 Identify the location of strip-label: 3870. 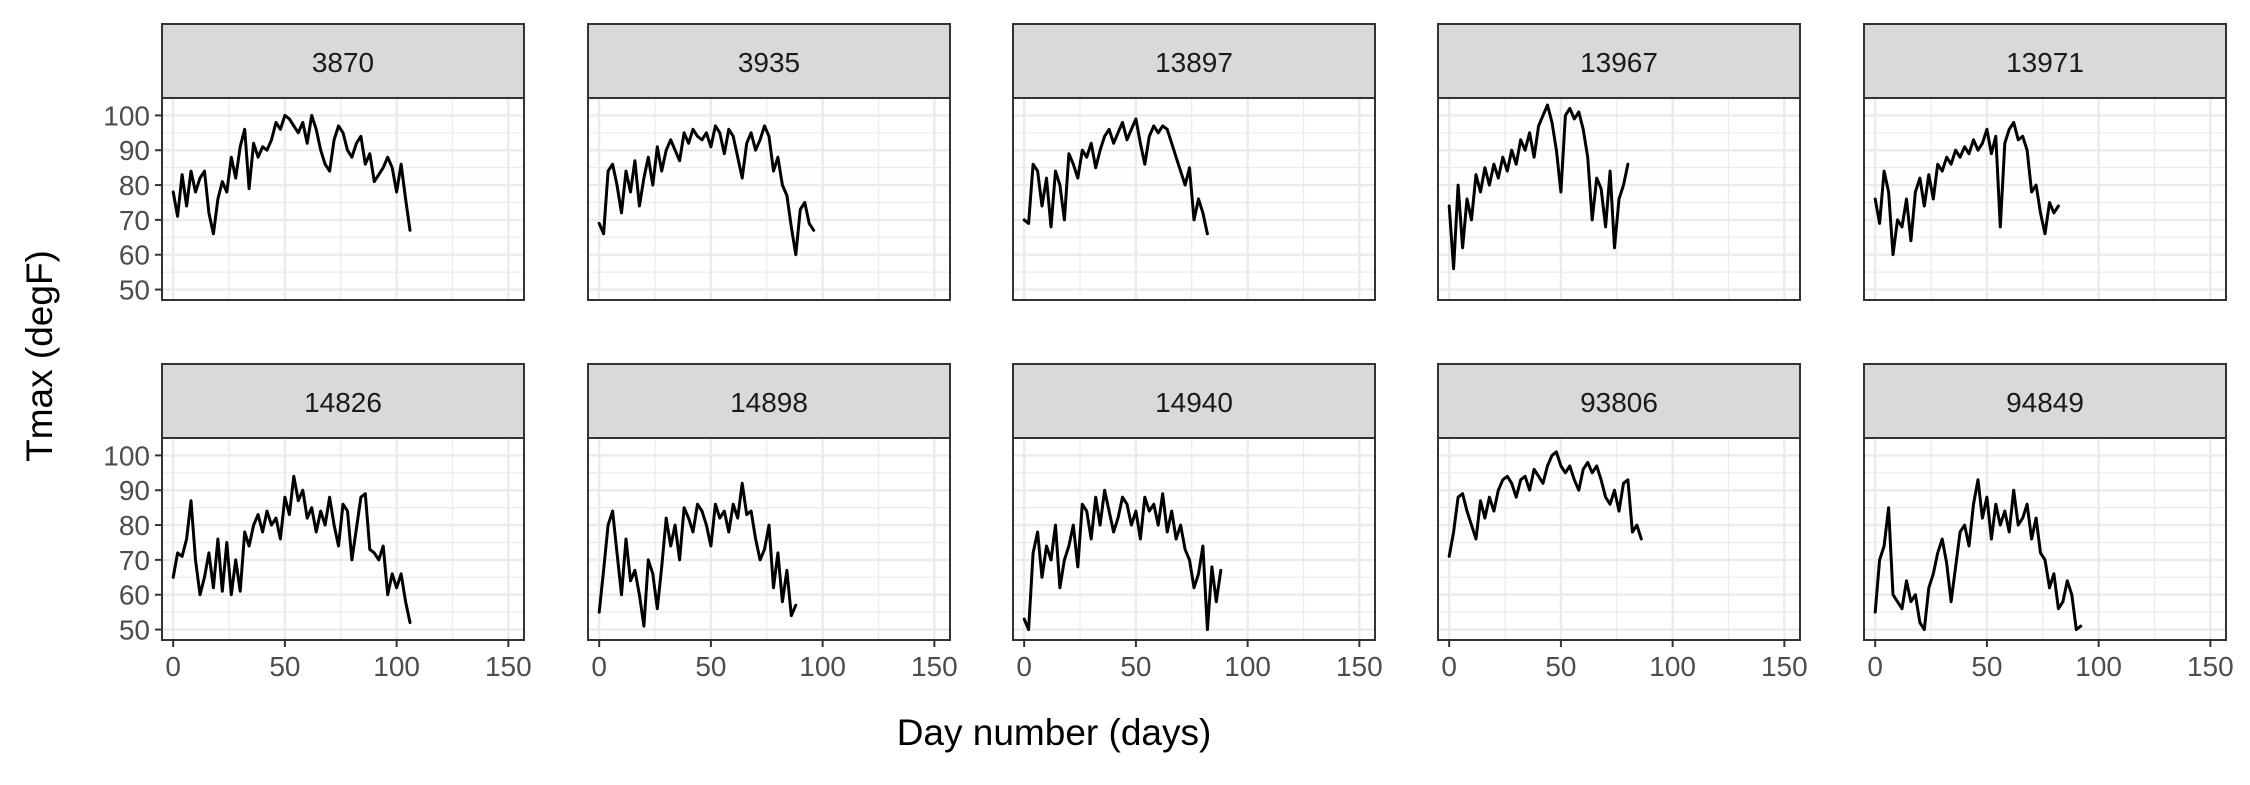
(343, 62).